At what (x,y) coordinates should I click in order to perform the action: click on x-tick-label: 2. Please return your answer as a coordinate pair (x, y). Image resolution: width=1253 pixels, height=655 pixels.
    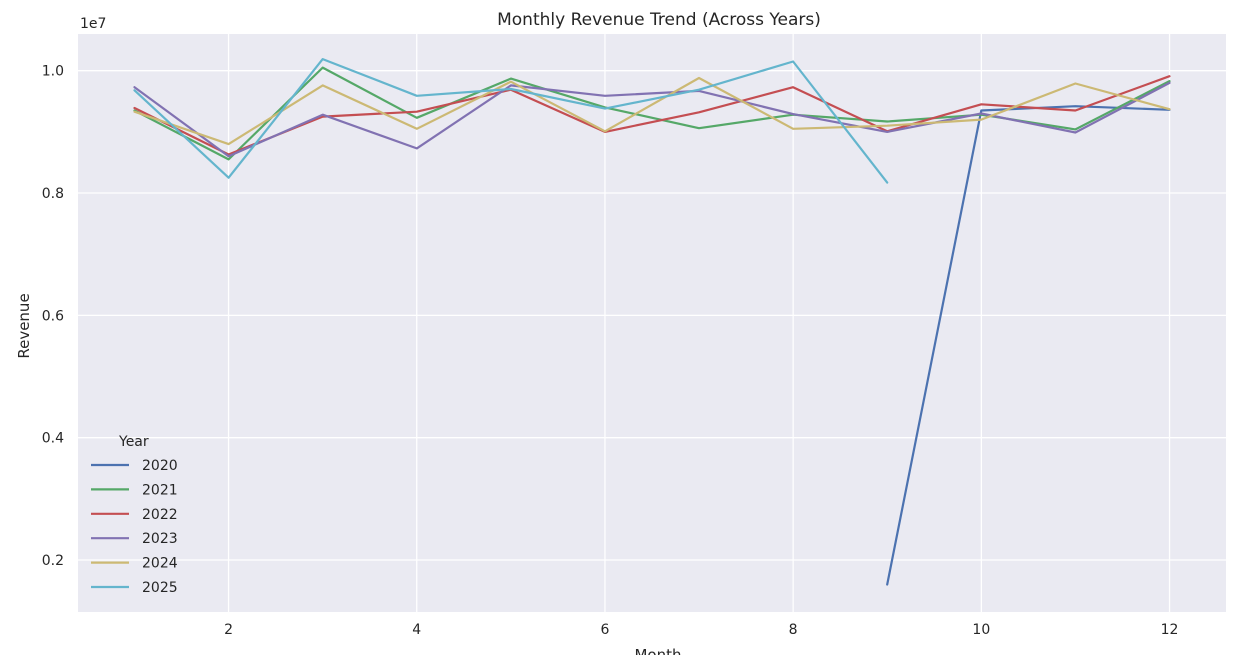
    Looking at the image, I should click on (228, 630).